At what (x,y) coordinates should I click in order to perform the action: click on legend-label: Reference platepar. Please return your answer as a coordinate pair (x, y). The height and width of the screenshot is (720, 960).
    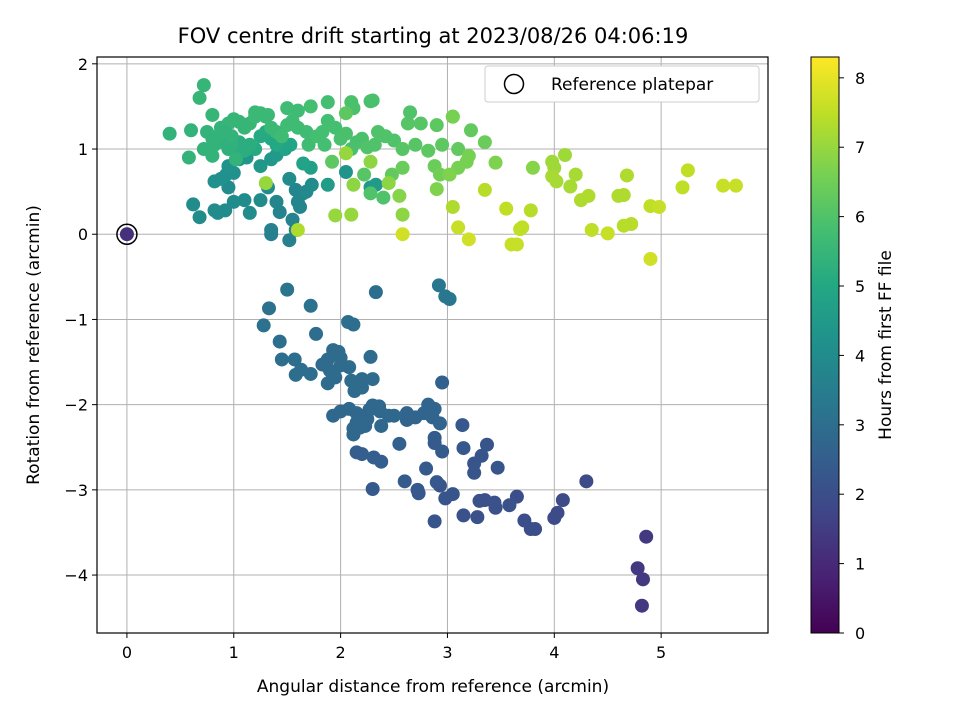
    Looking at the image, I should click on (632, 85).